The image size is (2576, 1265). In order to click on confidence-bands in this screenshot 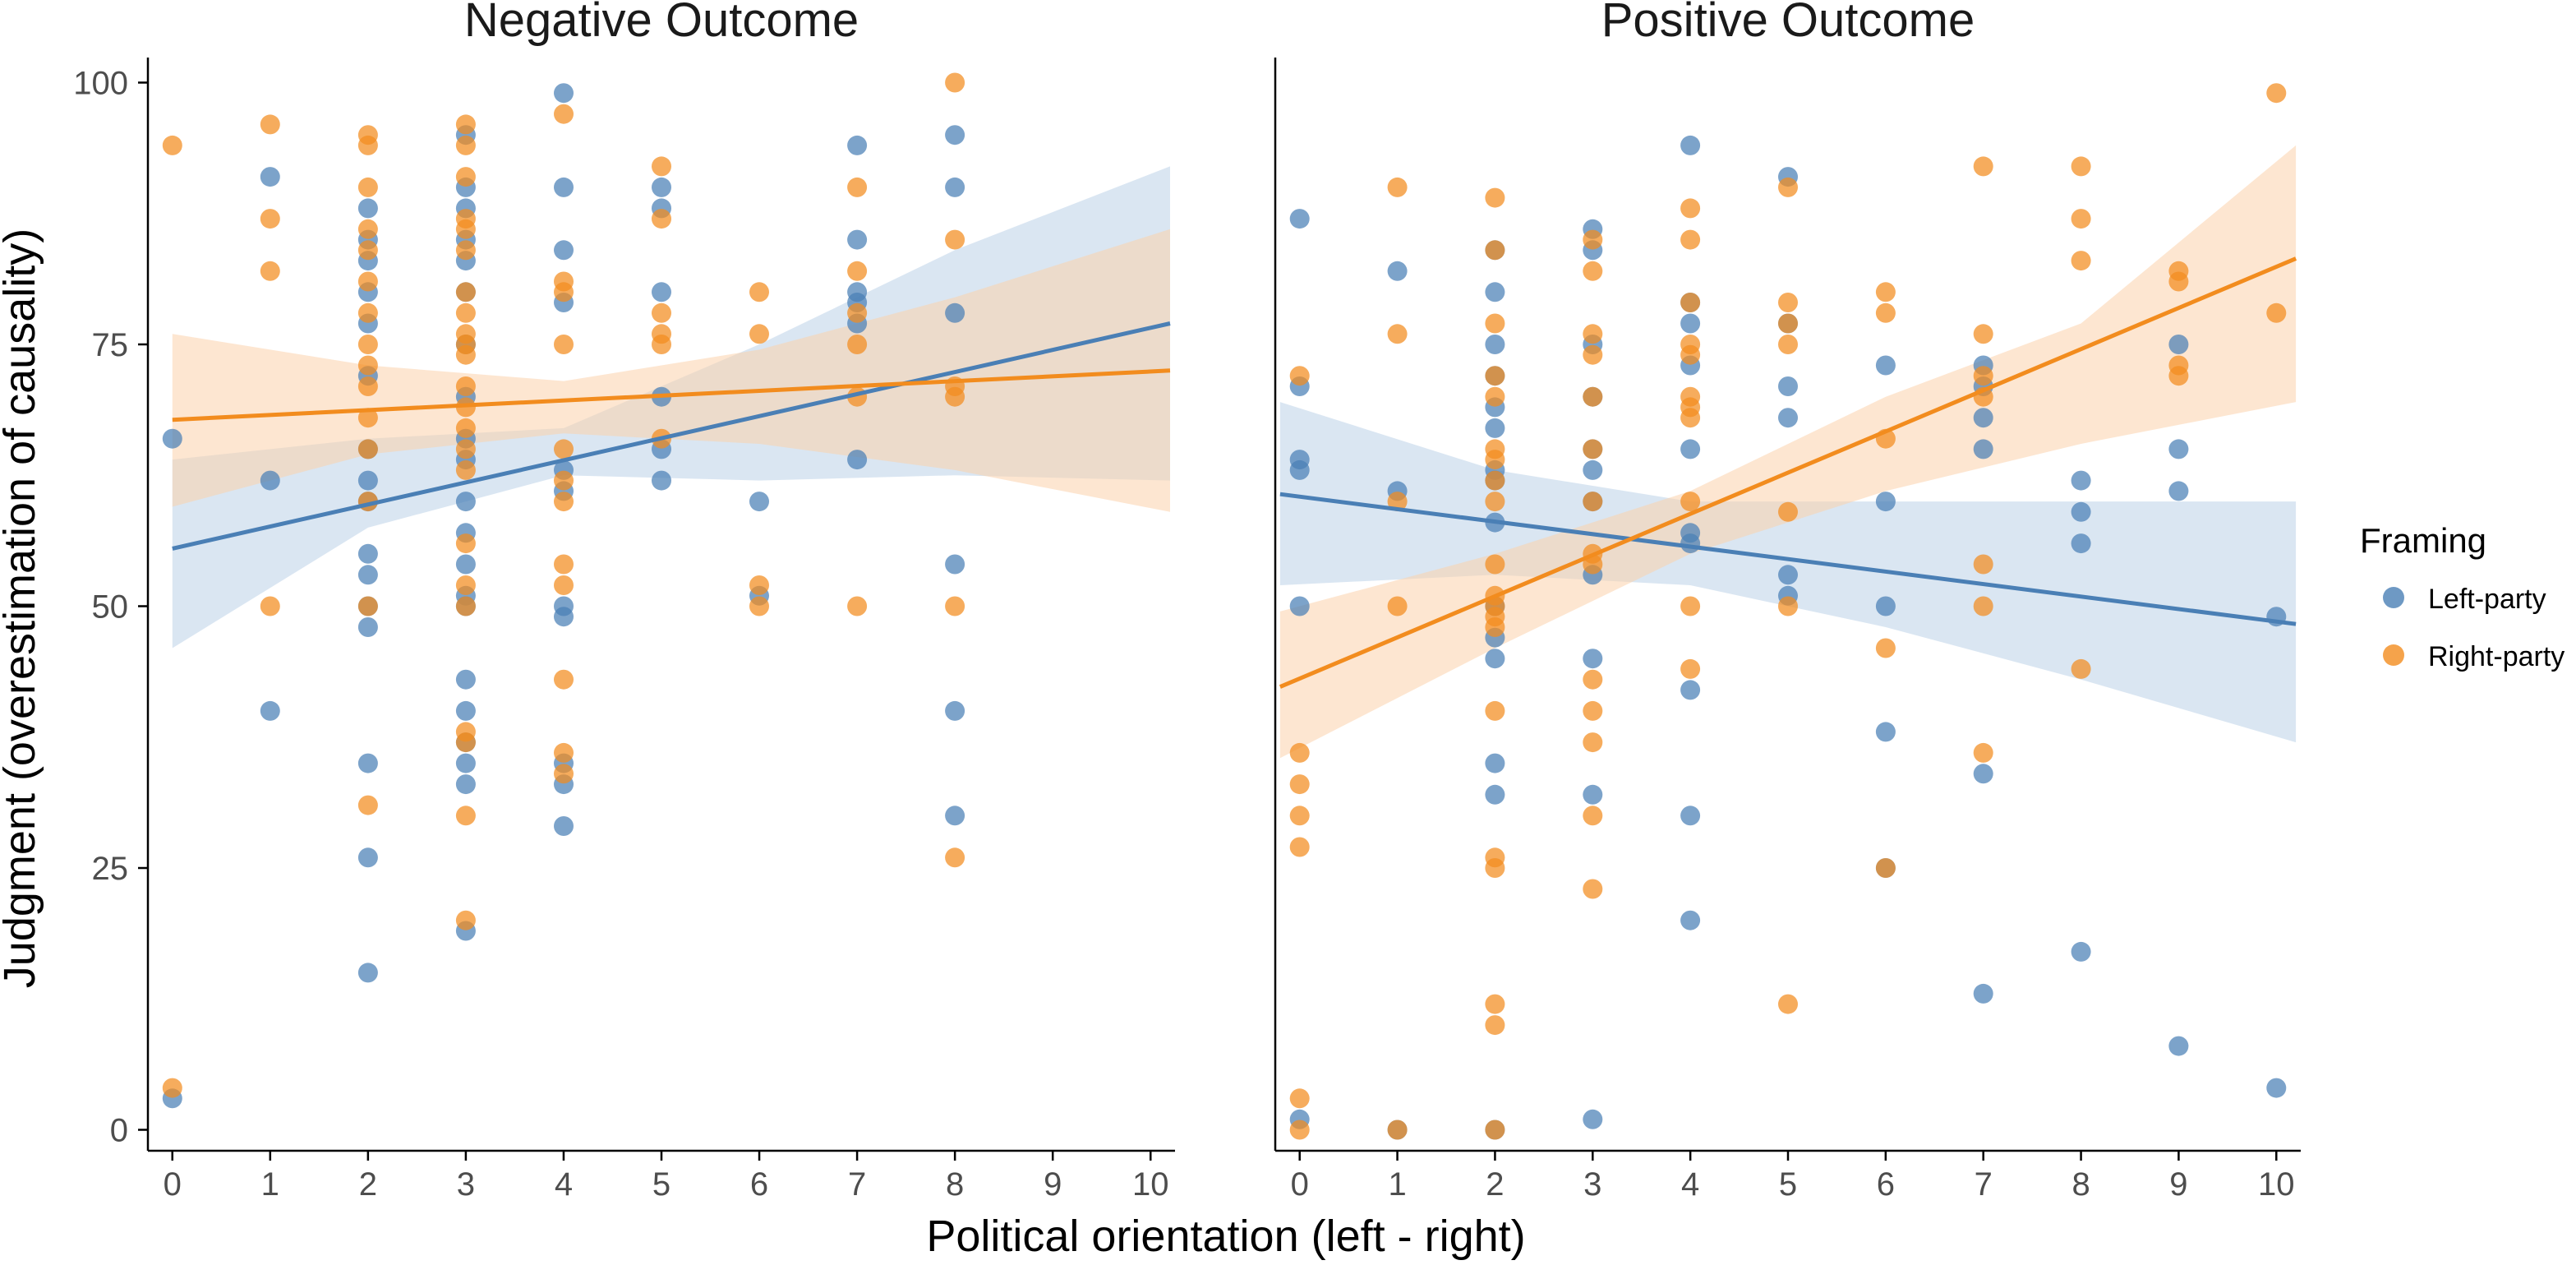, I will do `click(671, 407)`.